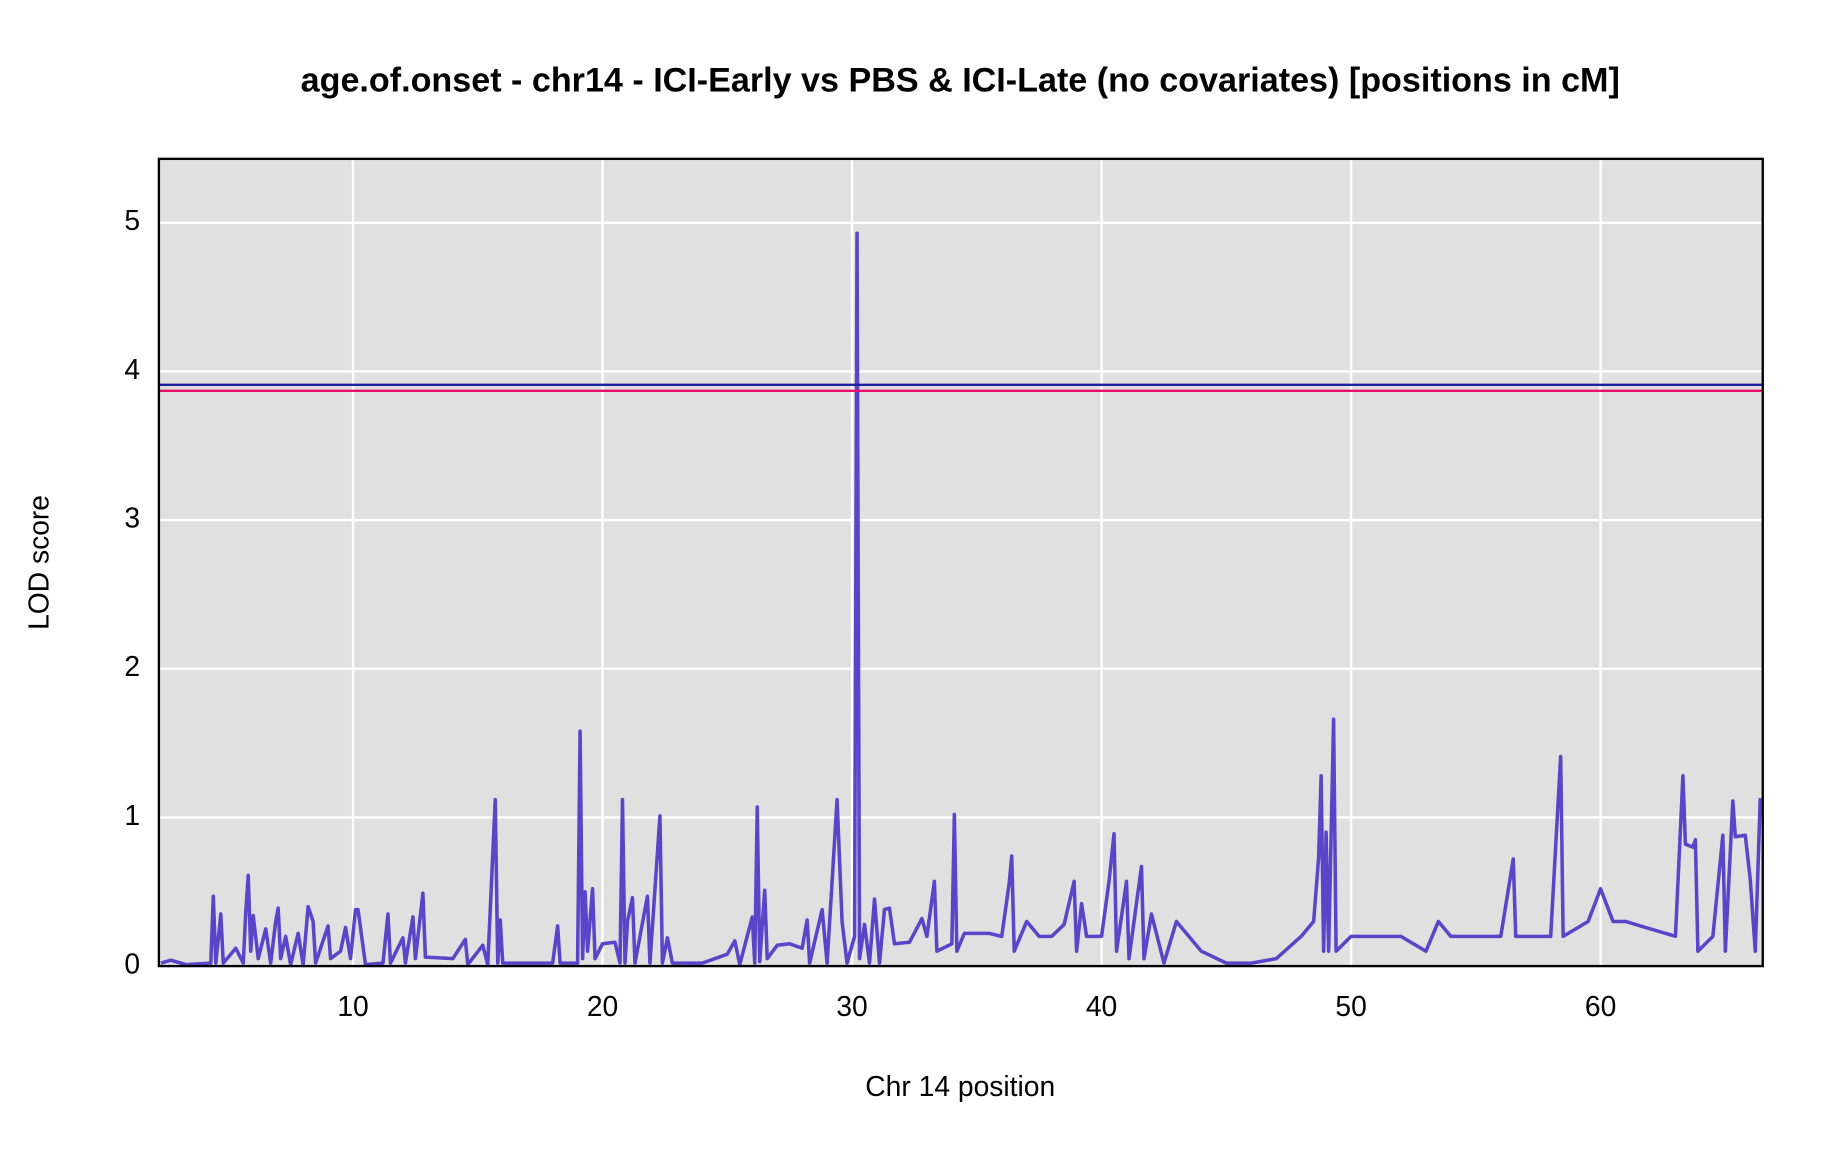 The height and width of the screenshot is (1152, 1824). I want to click on x-tick-label: 60, so click(1600, 1006).